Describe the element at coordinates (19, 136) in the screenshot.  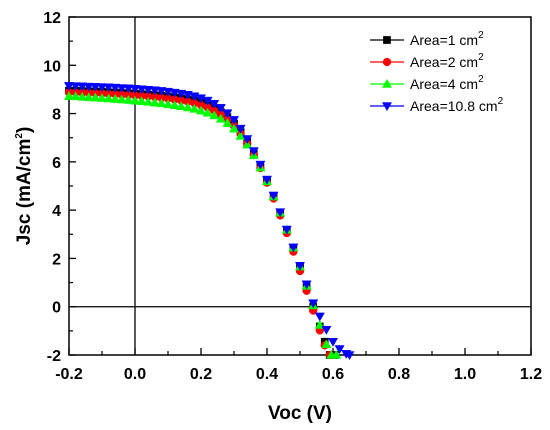
I see `y-axis-title-sup: 2` at that location.